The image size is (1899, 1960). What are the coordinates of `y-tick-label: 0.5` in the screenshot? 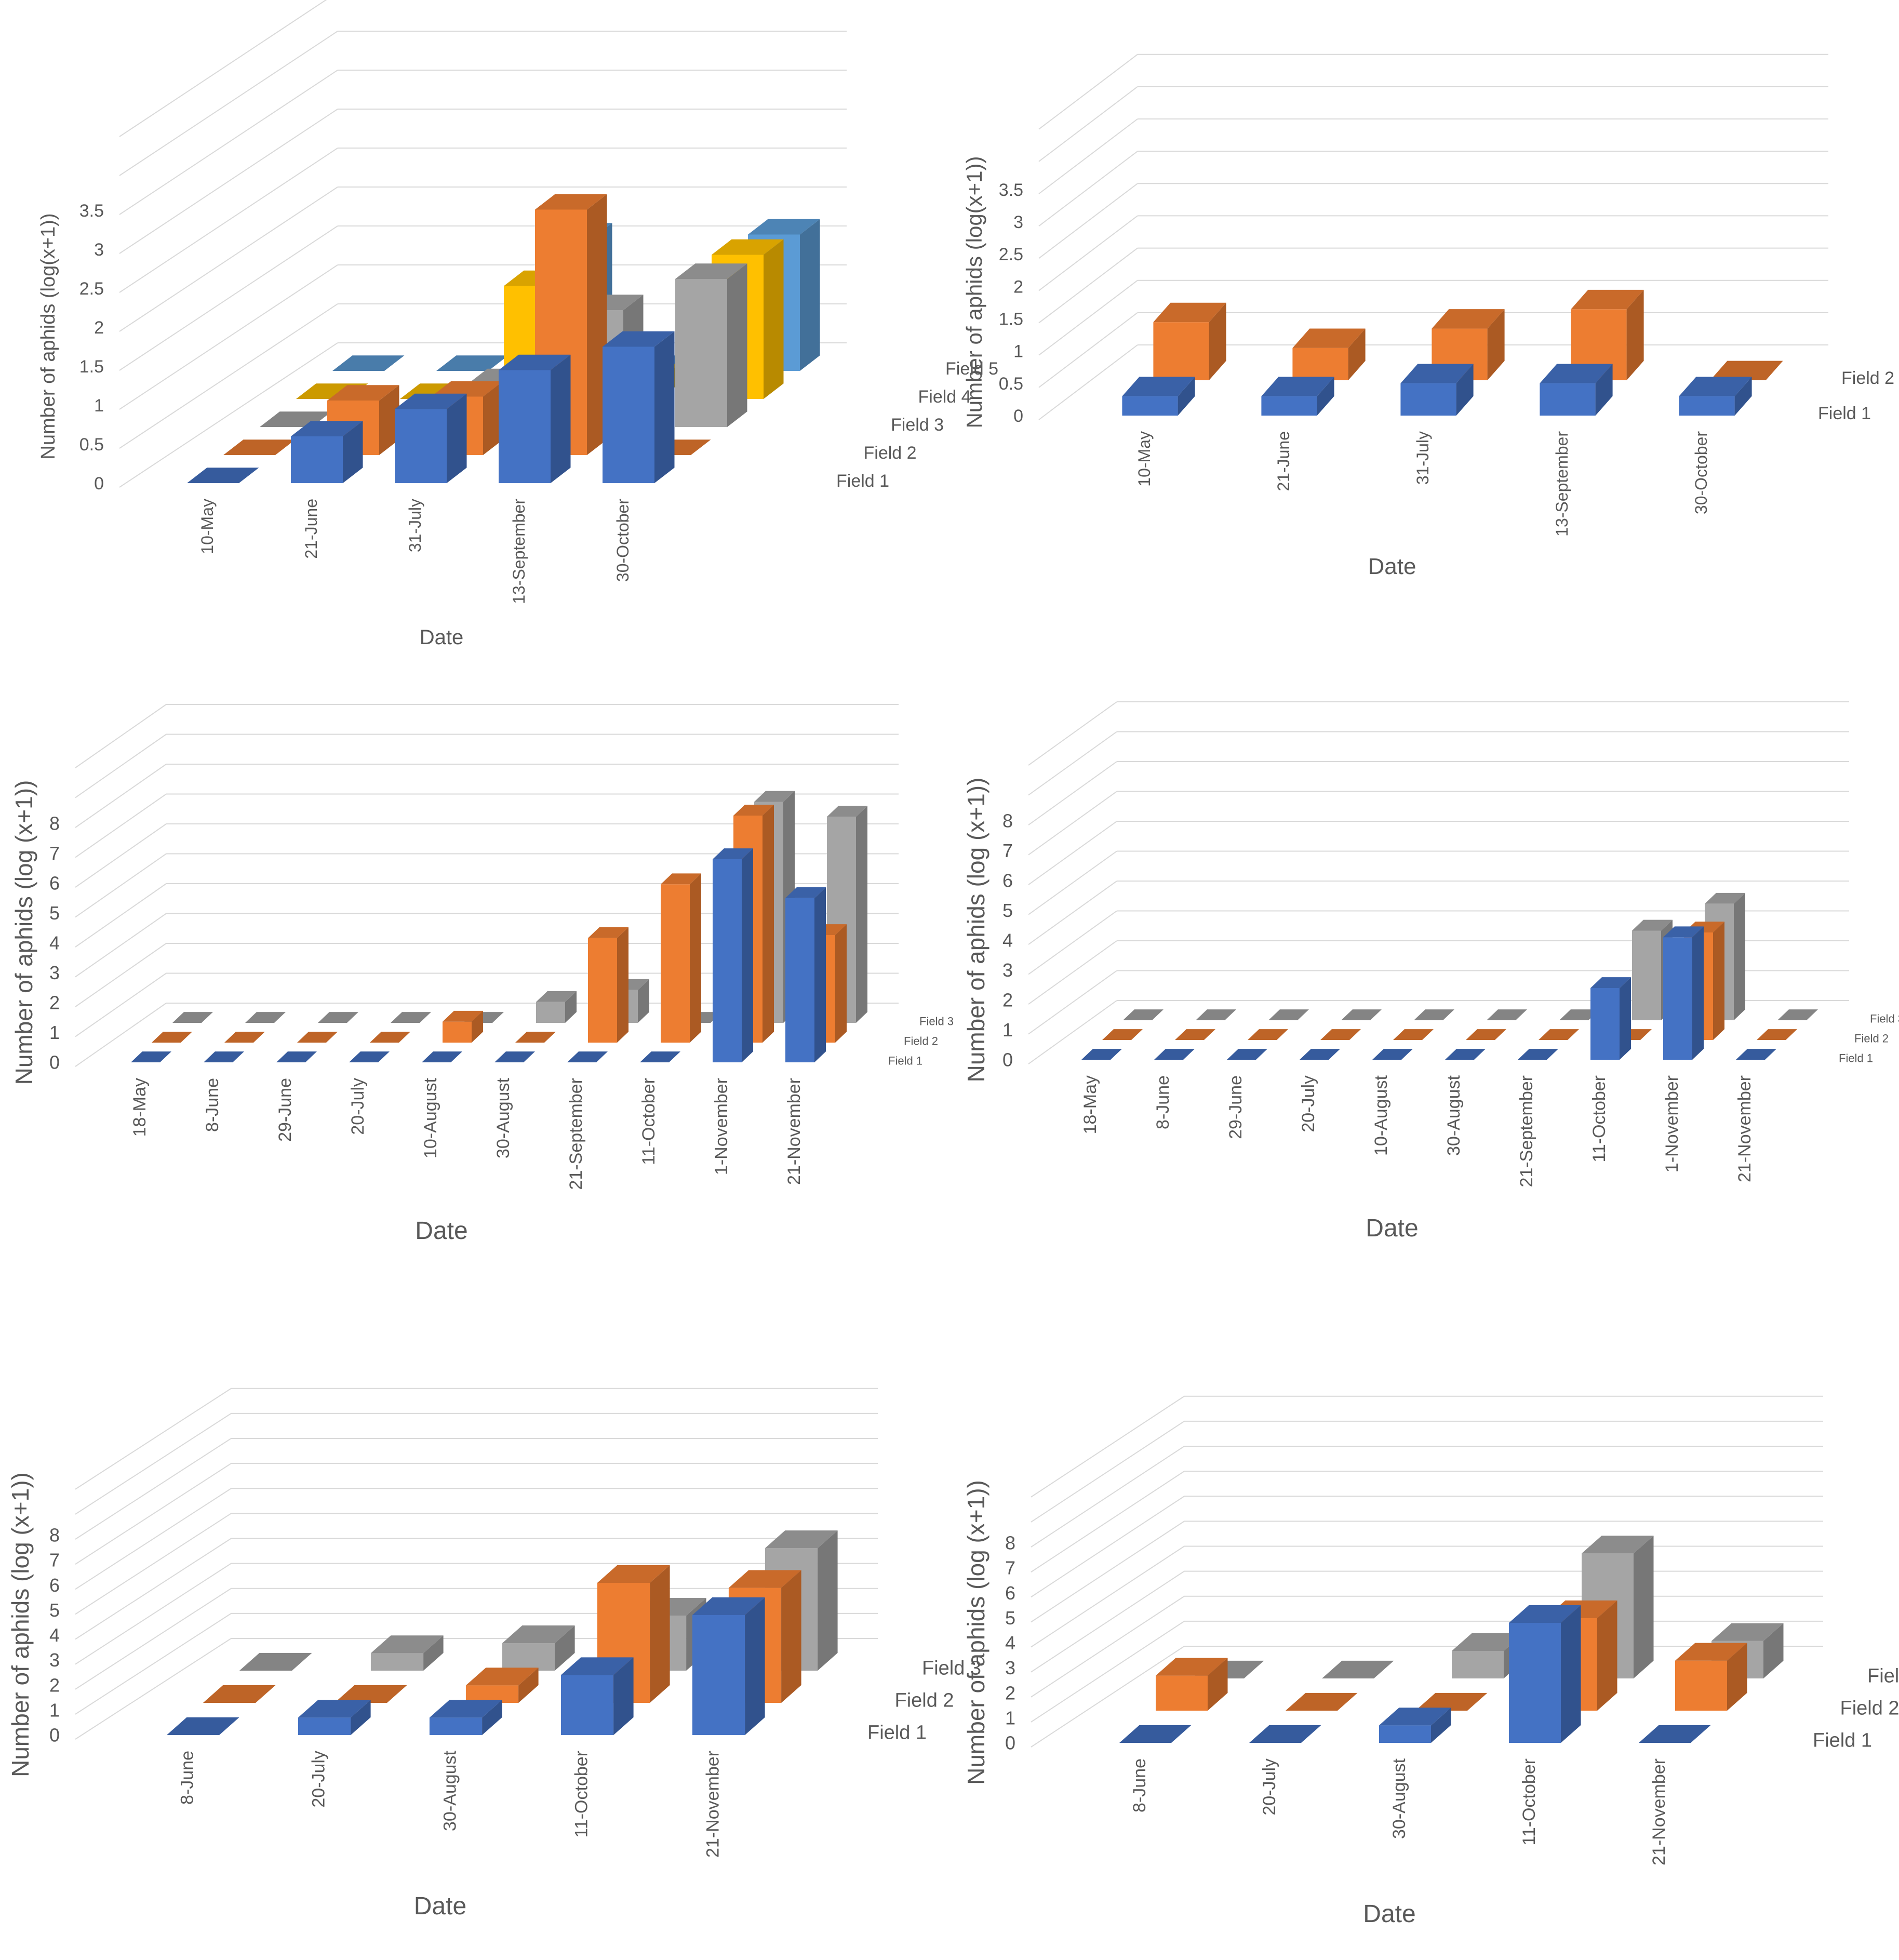 It's located at (92, 445).